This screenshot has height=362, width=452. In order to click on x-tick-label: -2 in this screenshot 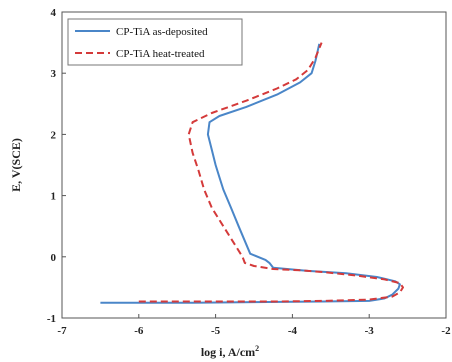, I will do `click(446, 331)`.